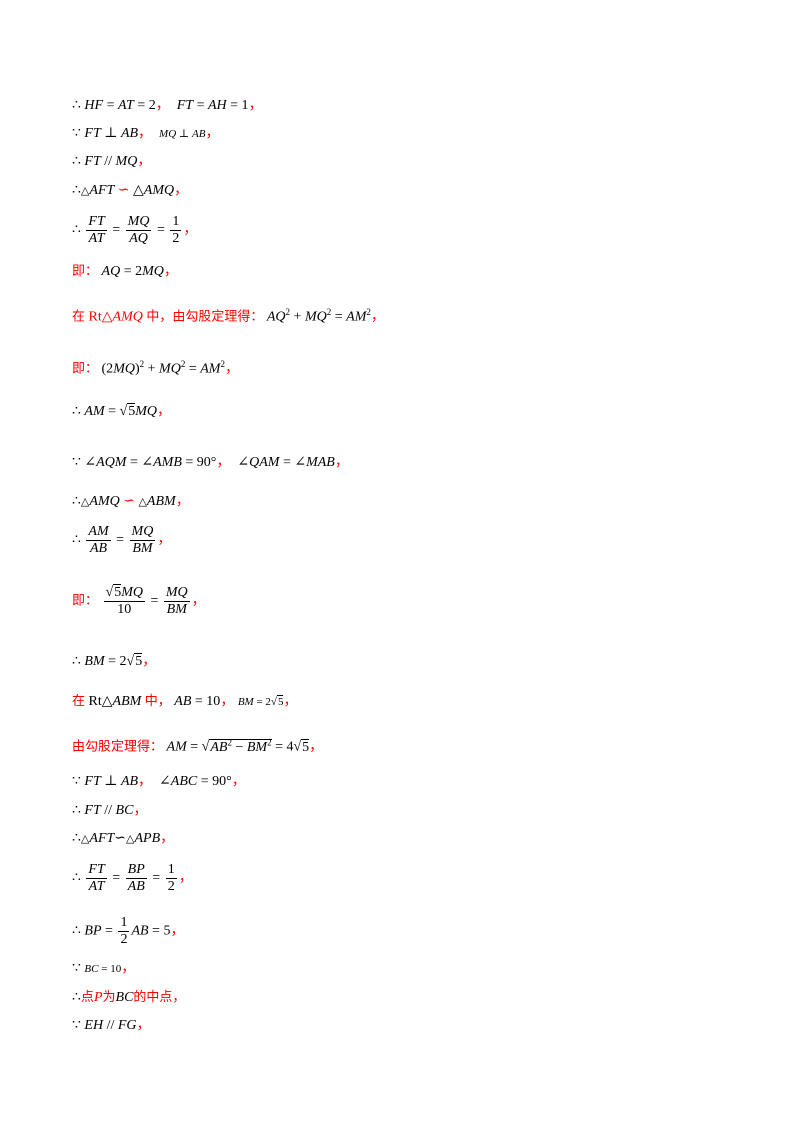 This screenshot has height=1132, width=800. What do you see at coordinates (139, 600) in the screenshot?
I see `proof-line-13: 即： √5MQ 10 = MQ BM，` at bounding box center [139, 600].